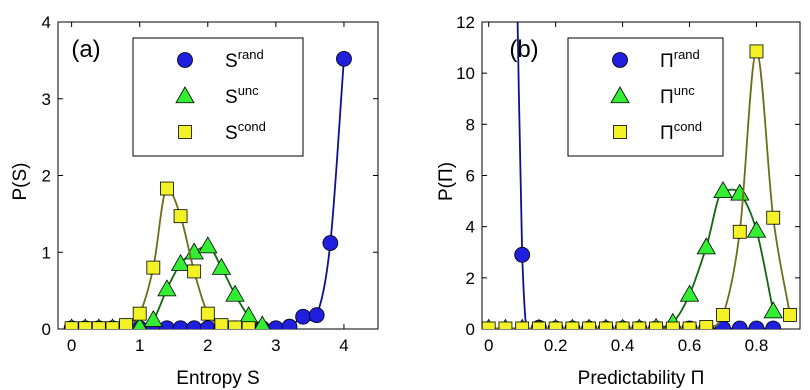 The height and width of the screenshot is (390, 810). Describe the element at coordinates (85, 49) in the screenshot. I see `panel-label: (a)` at that location.